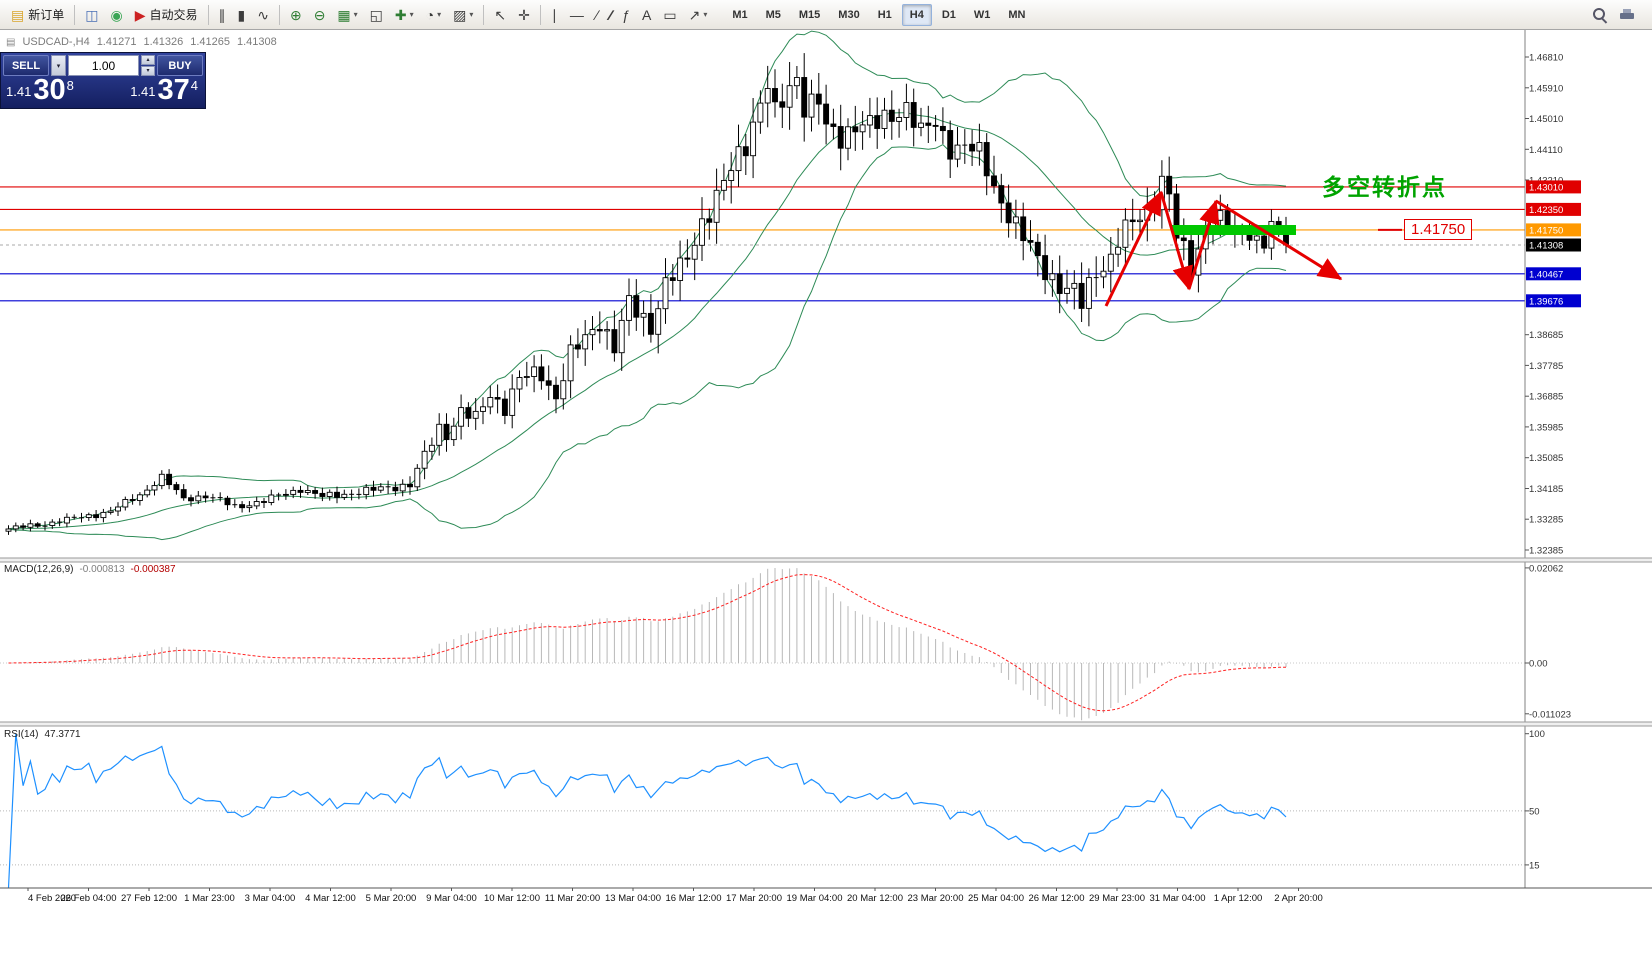 The height and width of the screenshot is (956, 1652). I want to click on timeframe-w1-button: W1, so click(982, 14).